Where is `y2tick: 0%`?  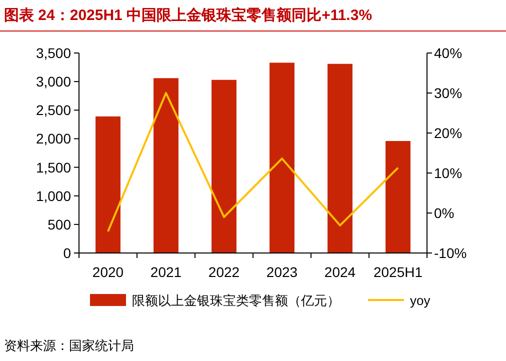
y2tick: 0% is located at coordinates (444, 213).